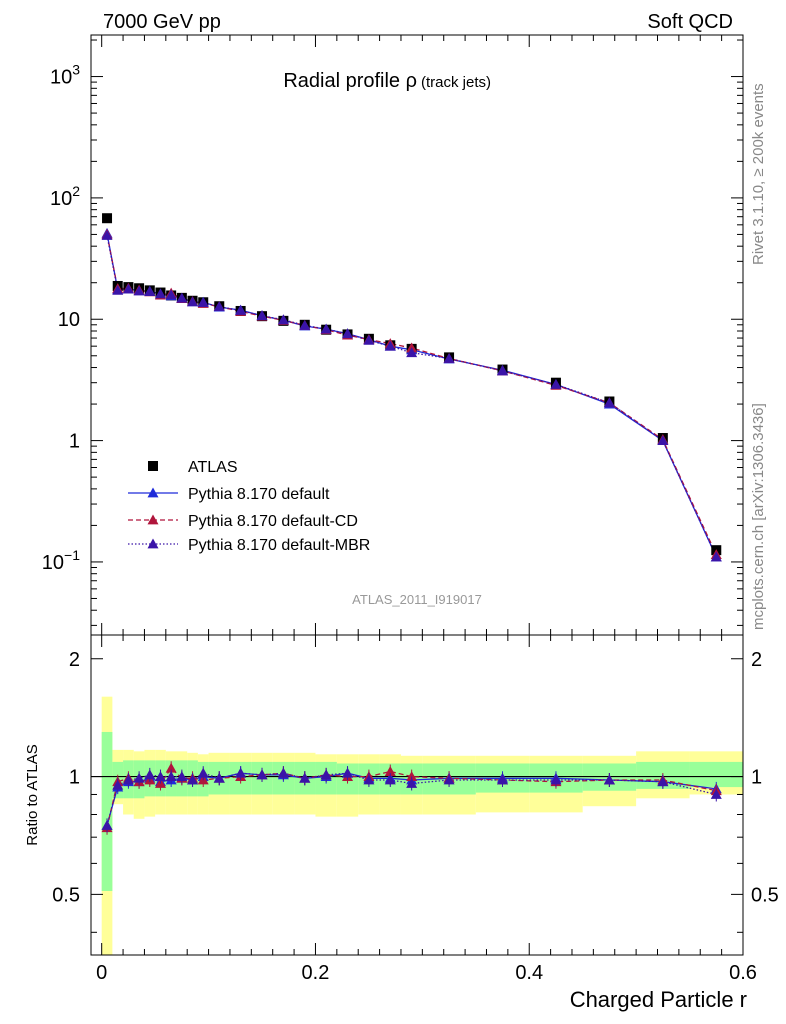 The width and height of the screenshot is (786, 1024). I want to click on rivet-version-label: Rivet 3.1.10, ≥ 200k events, so click(758, 174).